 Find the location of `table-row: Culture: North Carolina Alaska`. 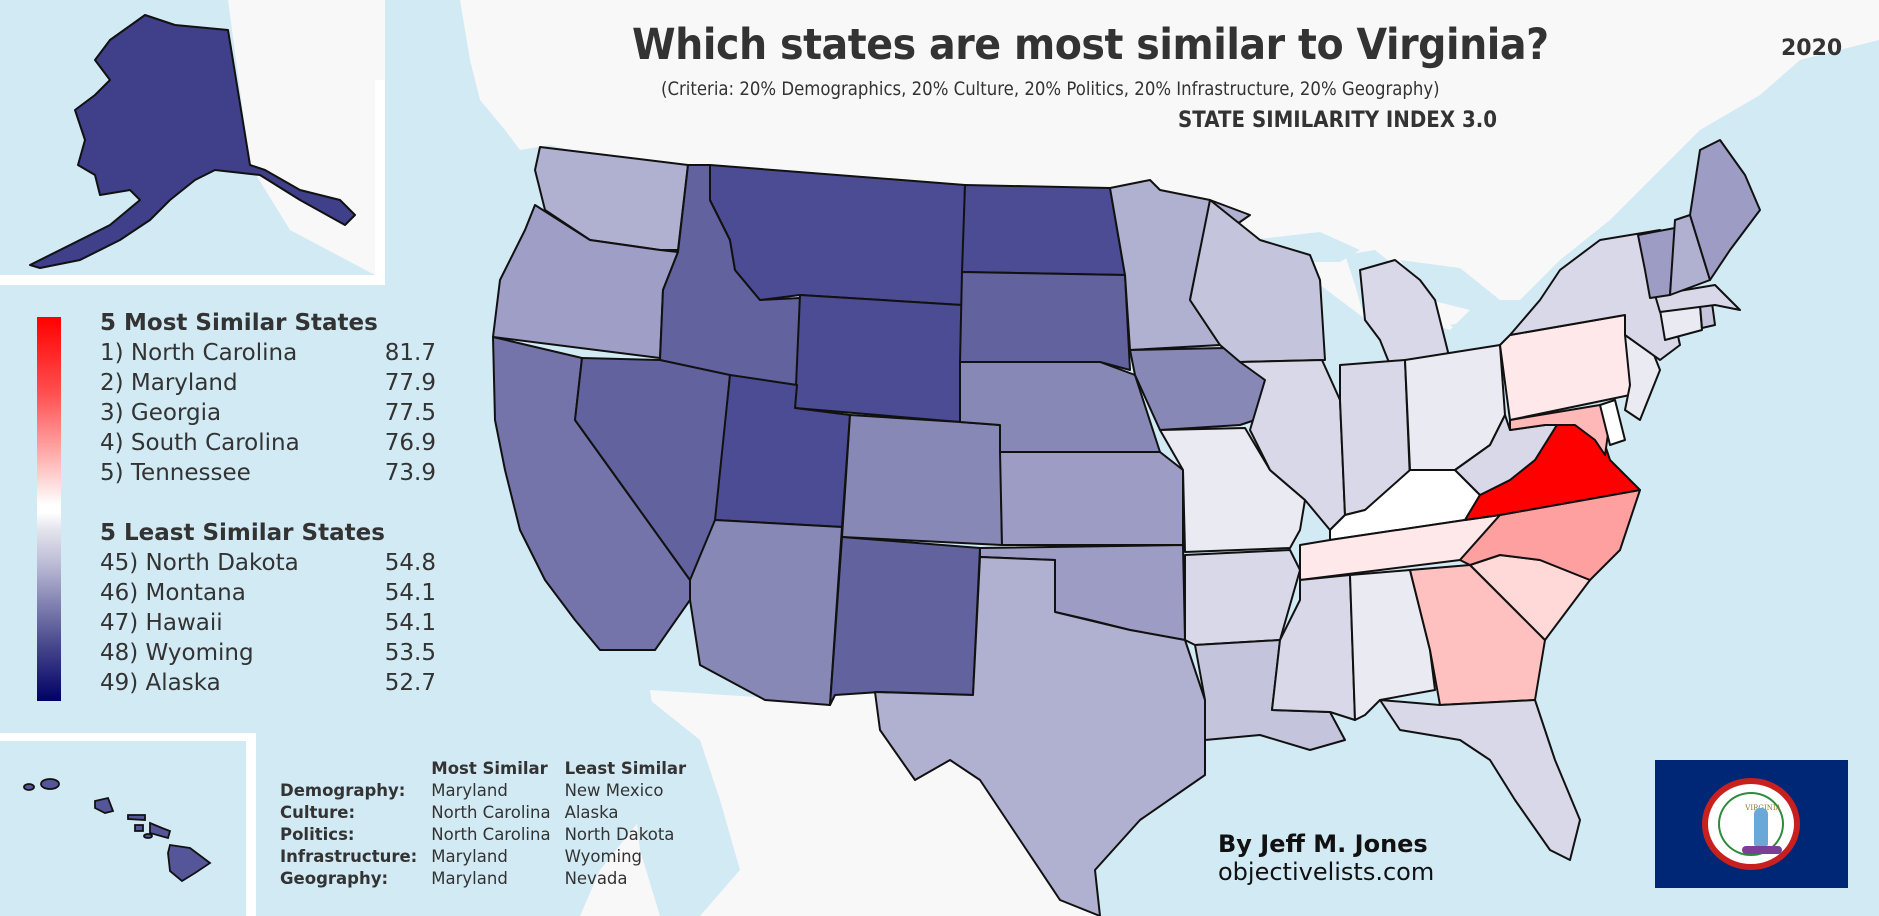

table-row: Culture: North Carolina Alaska is located at coordinates (449, 812).